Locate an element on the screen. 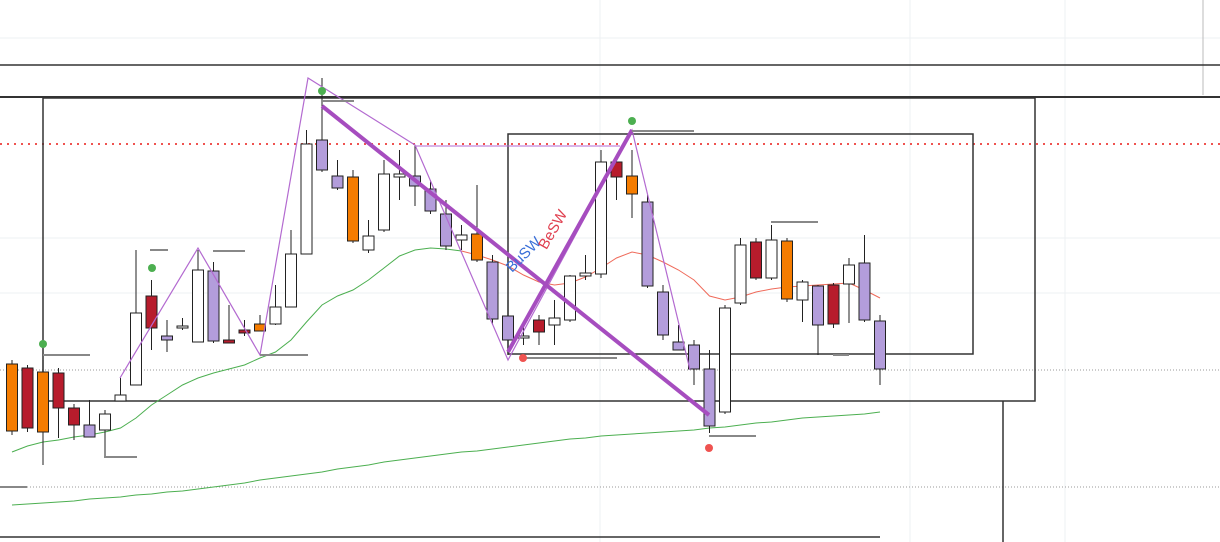 This screenshot has width=1220, height=542. swing-line is located at coordinates (570, 241).